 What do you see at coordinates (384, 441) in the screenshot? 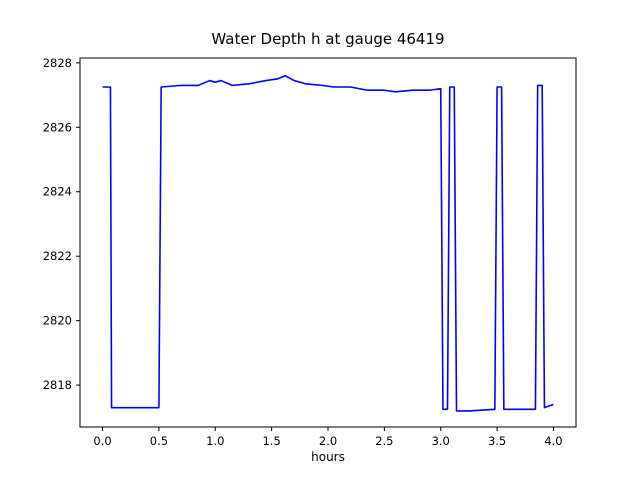
I see `x-tick-label: 2.5` at bounding box center [384, 441].